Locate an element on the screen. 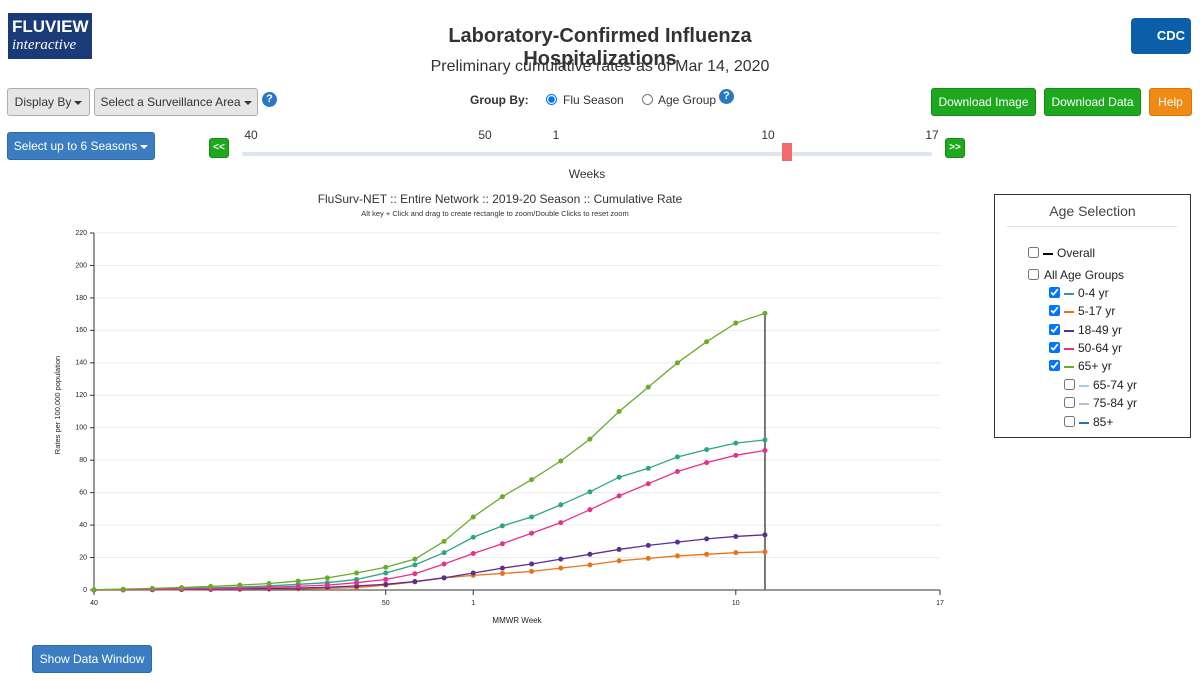 This screenshot has width=1200, height=684. legend-label: 5-17 yr is located at coordinates (1097, 311).